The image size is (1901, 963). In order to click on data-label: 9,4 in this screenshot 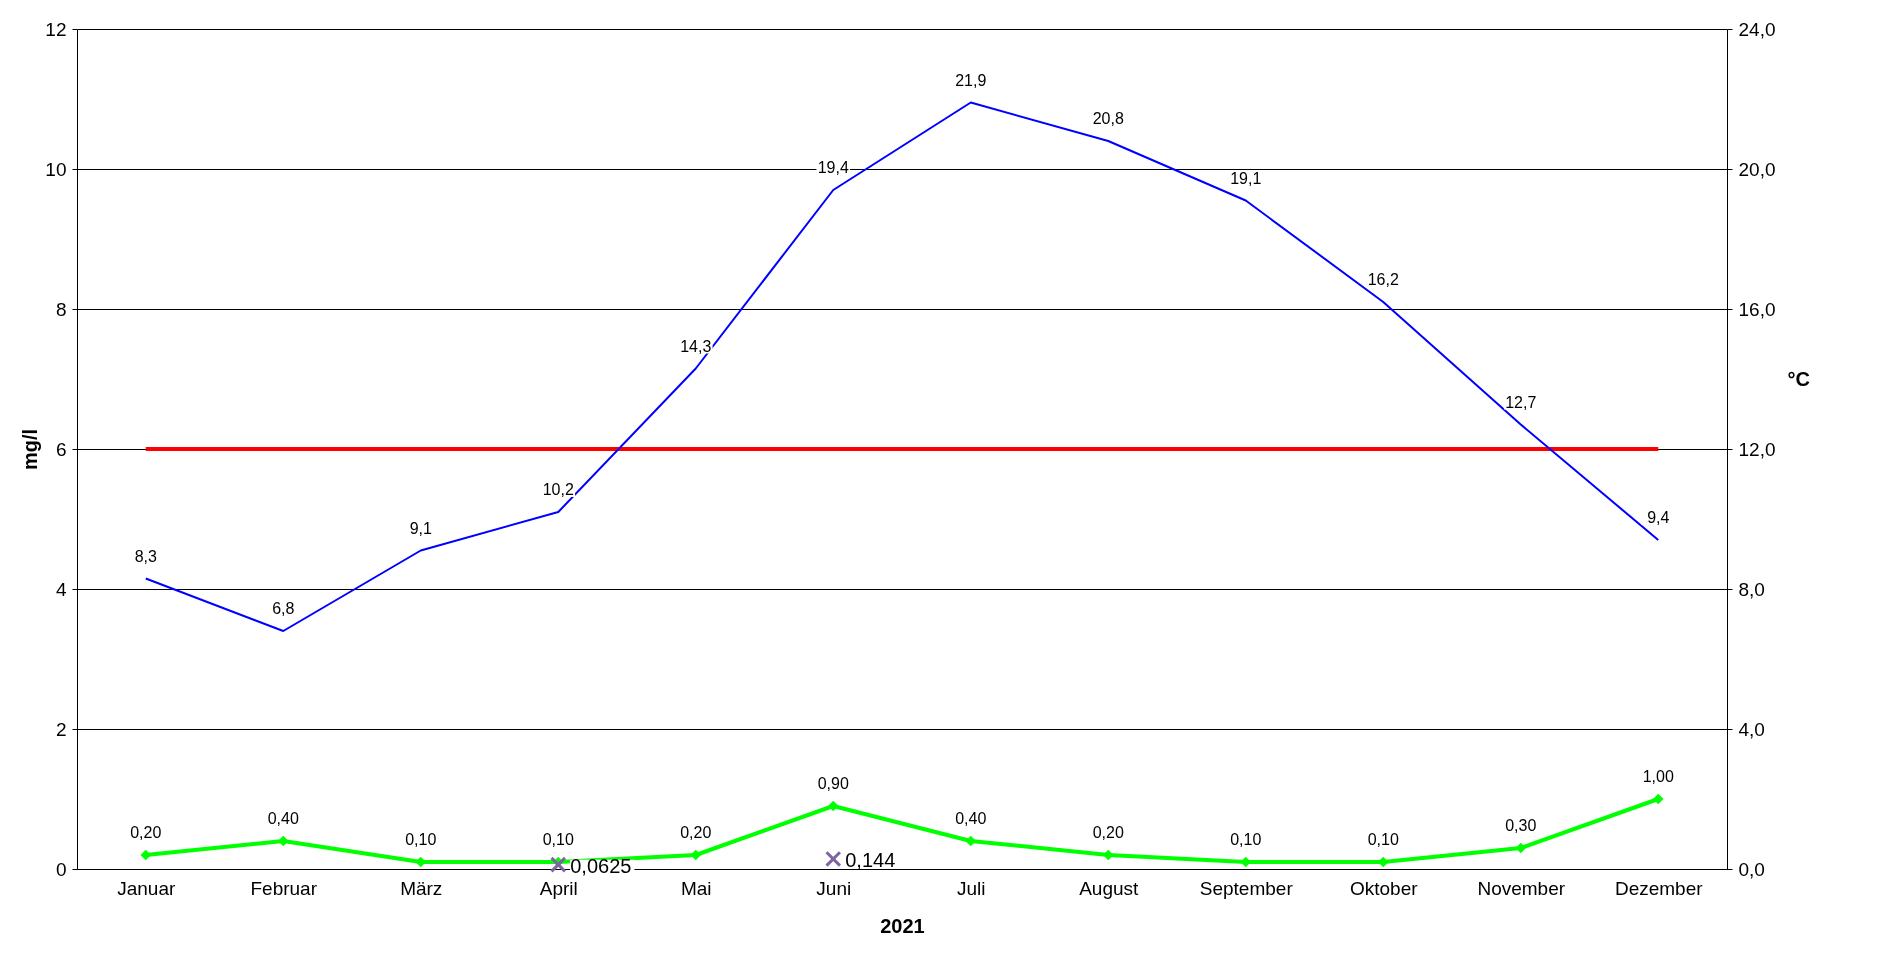, I will do `click(1658, 517)`.